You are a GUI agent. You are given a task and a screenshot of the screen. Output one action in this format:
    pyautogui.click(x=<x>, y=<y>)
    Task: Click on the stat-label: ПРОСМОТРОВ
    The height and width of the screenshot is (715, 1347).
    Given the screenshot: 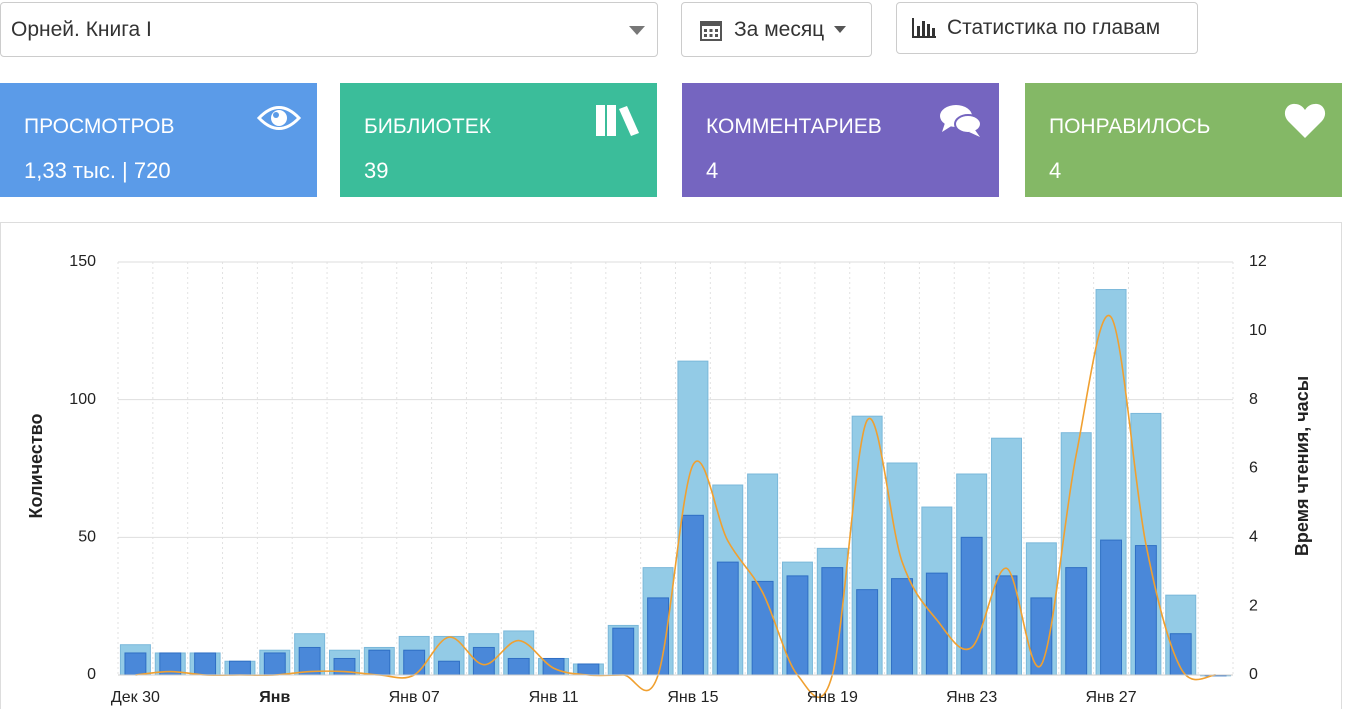 What is the action you would take?
    pyautogui.click(x=99, y=126)
    